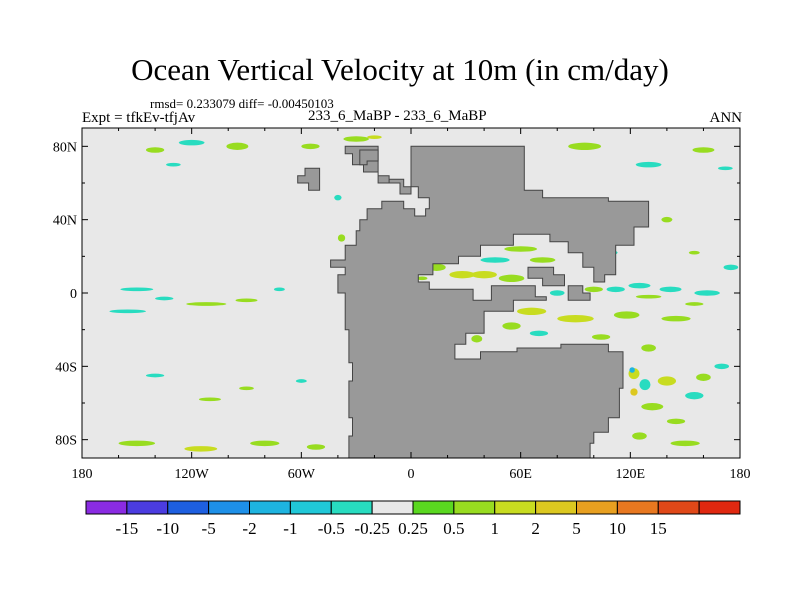  What do you see at coordinates (302, 474) in the screenshot?
I see `x-tick-label: 60W` at bounding box center [302, 474].